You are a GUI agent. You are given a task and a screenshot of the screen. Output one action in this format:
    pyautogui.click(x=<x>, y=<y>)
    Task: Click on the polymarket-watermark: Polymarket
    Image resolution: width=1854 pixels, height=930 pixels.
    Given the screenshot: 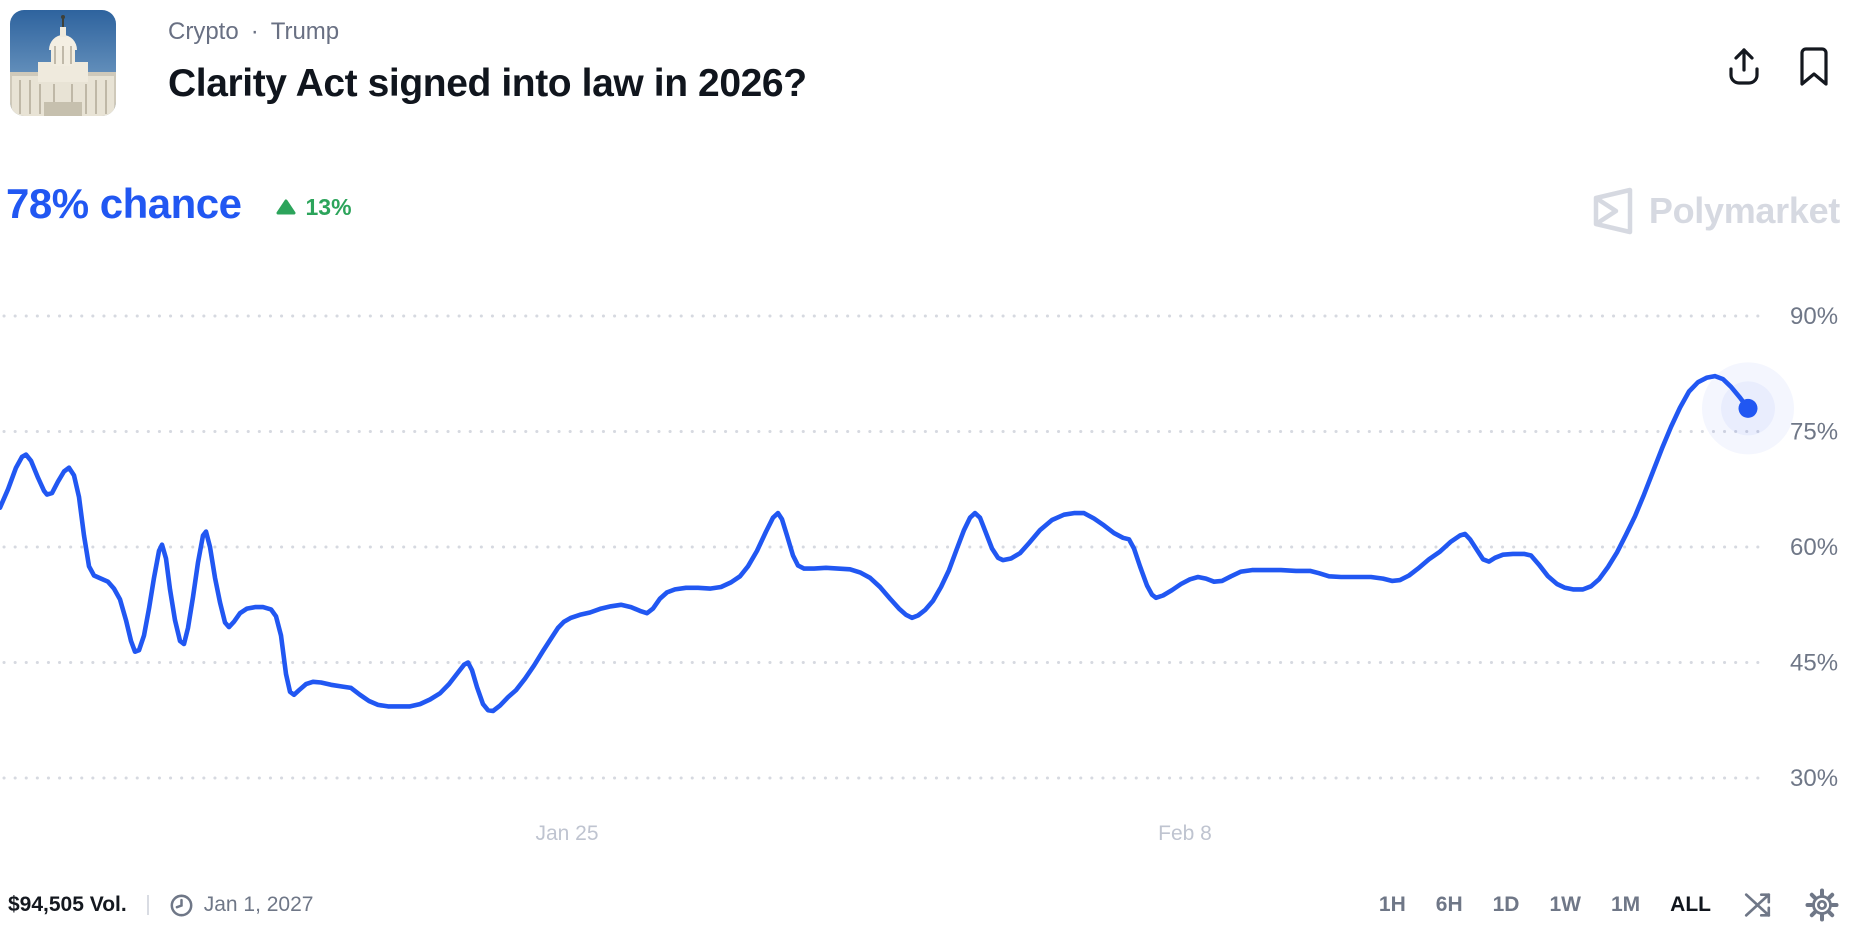 What is the action you would take?
    pyautogui.click(x=1714, y=211)
    